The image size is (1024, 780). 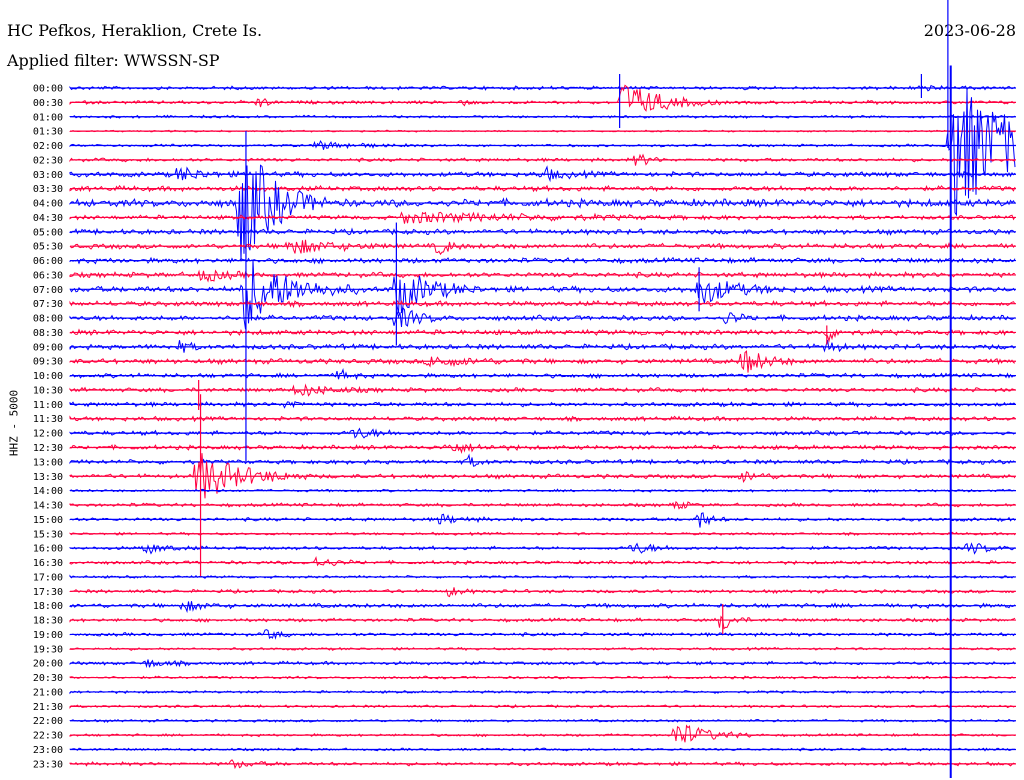 What do you see at coordinates (135, 30) in the screenshot?
I see `station-title: HC Pefkos, Heraklion, Crete Is.` at bounding box center [135, 30].